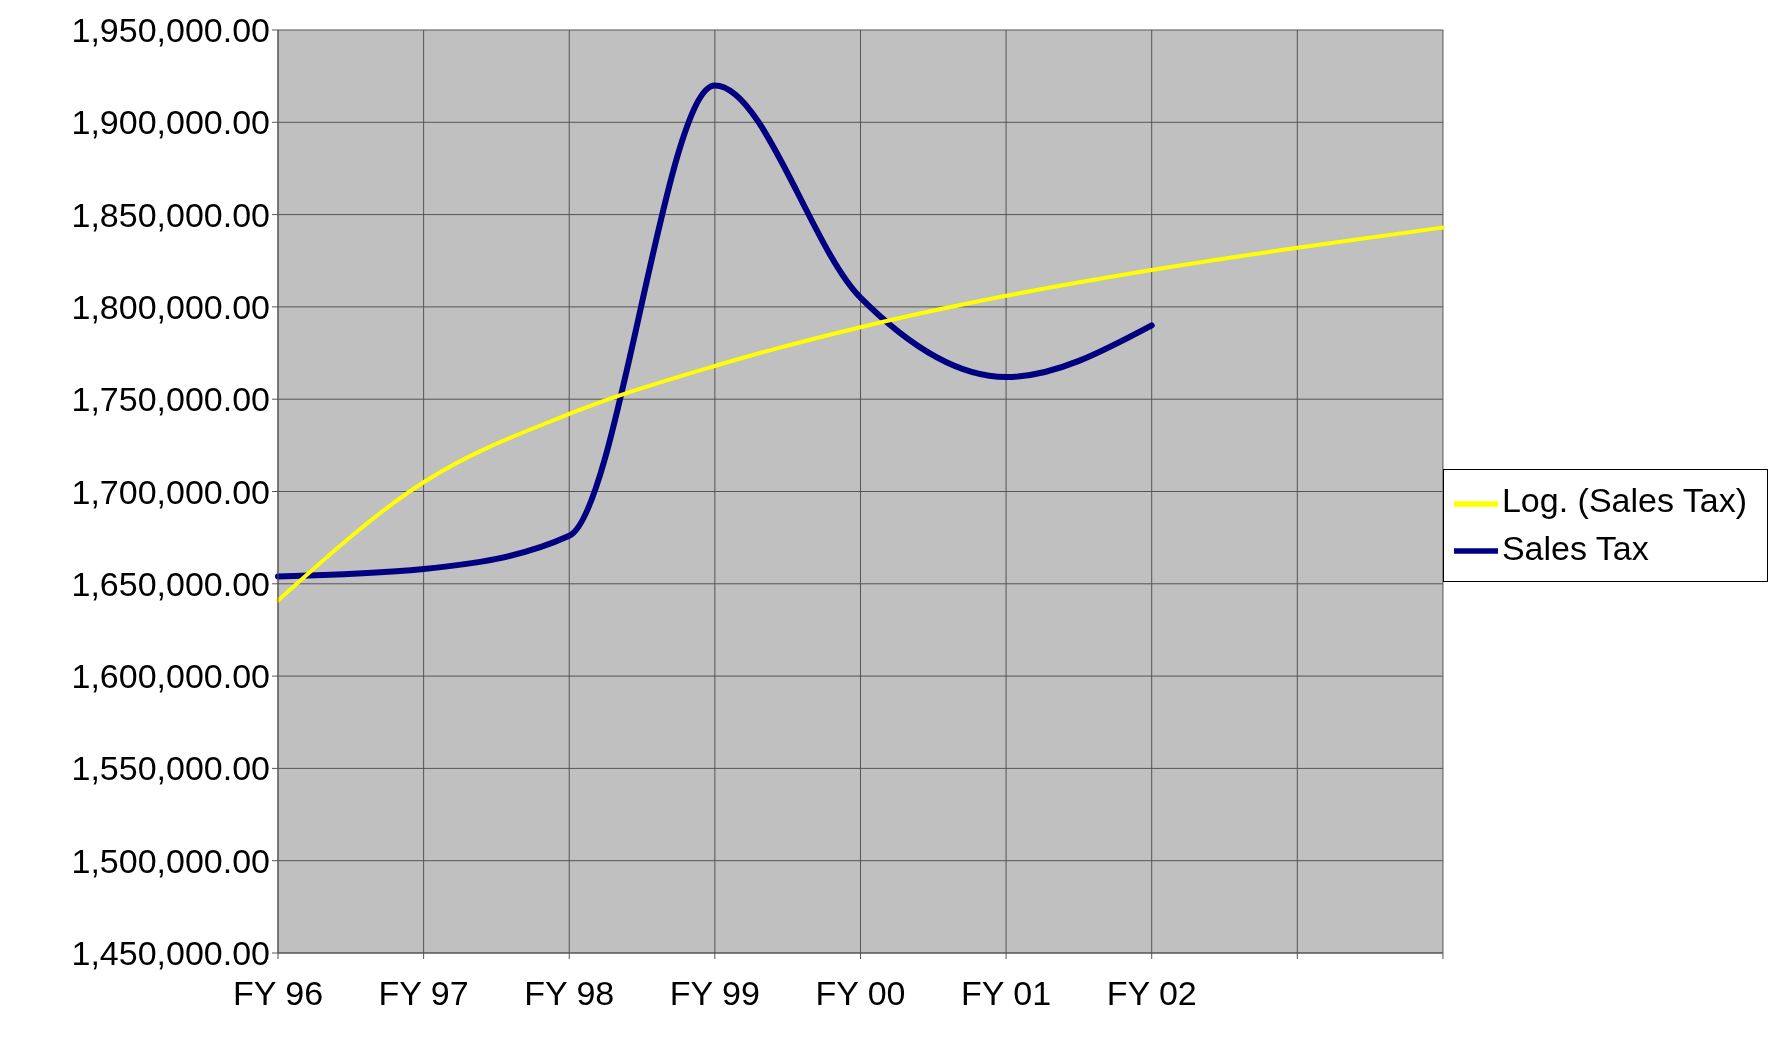  What do you see at coordinates (170, 676) in the screenshot?
I see `y-tick-label: 1,600,000.00` at bounding box center [170, 676].